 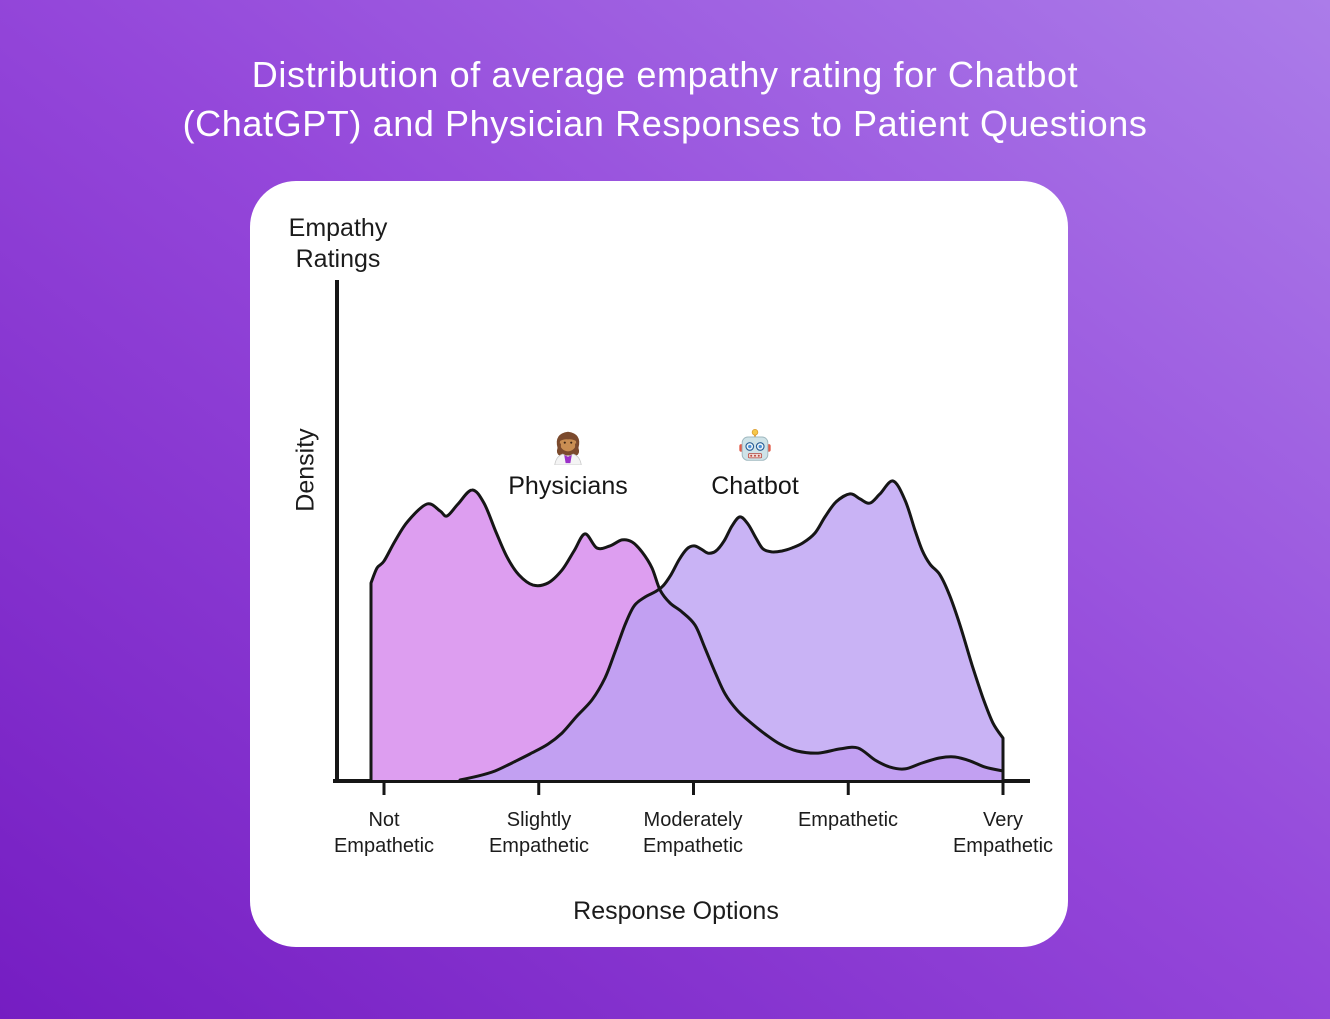 I want to click on emoji-hair-right, so click(x=575, y=449).